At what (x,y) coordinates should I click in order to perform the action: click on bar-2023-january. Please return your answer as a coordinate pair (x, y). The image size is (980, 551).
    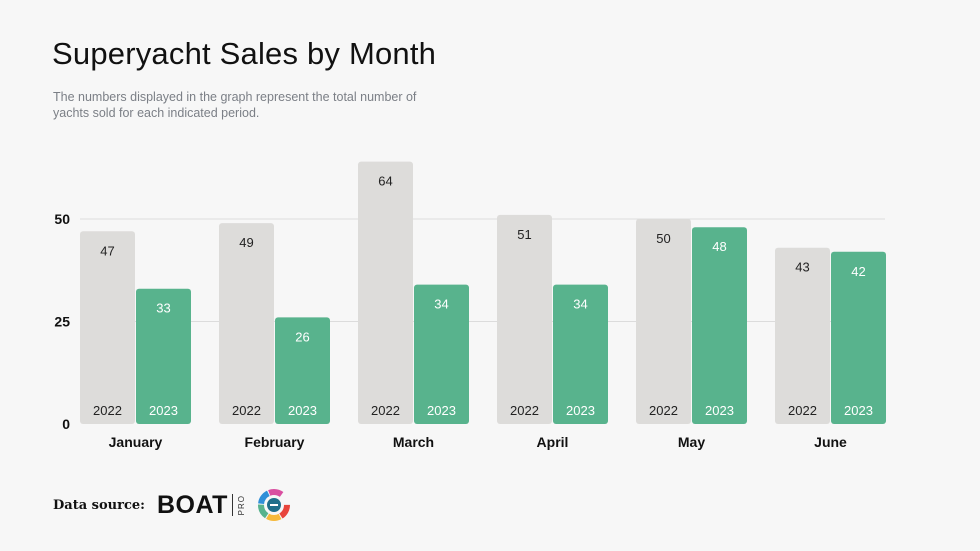
    Looking at the image, I should click on (163, 356).